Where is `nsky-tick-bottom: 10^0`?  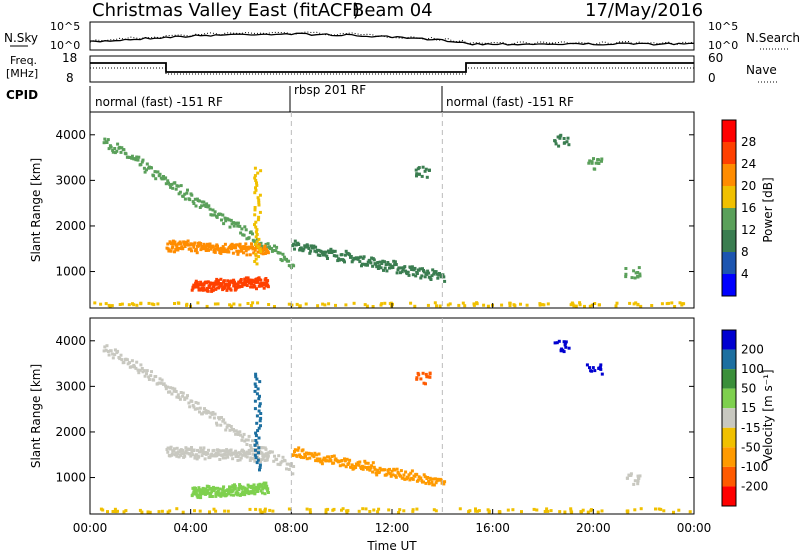 nsky-tick-bottom: 10^0 is located at coordinates (65, 45).